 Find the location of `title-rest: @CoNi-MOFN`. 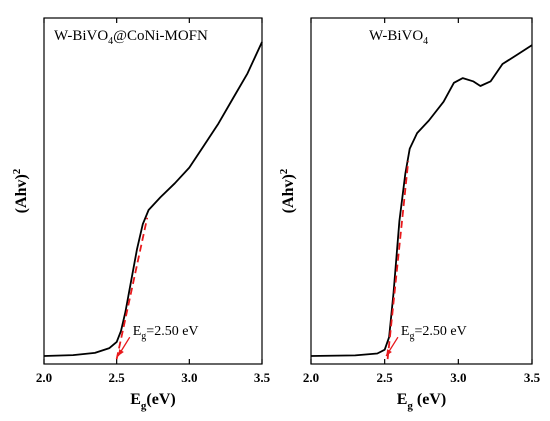

title-rest: @CoNi-MOFN is located at coordinates (160, 36).